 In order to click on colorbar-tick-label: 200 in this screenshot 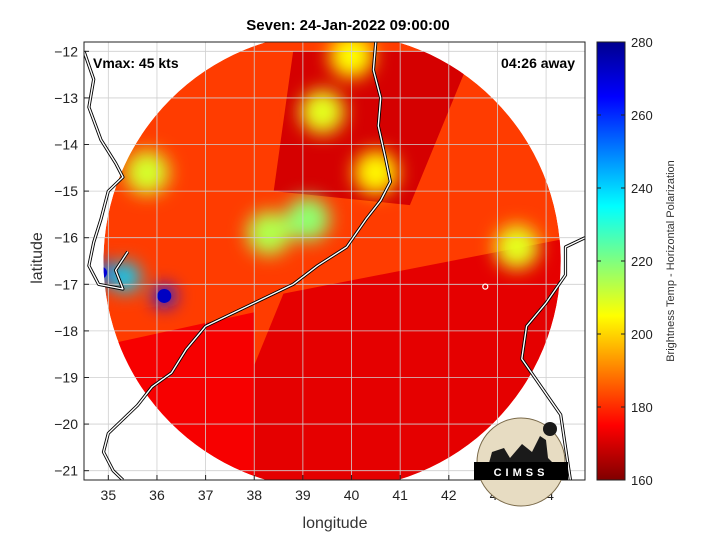, I will do `click(642, 334)`.